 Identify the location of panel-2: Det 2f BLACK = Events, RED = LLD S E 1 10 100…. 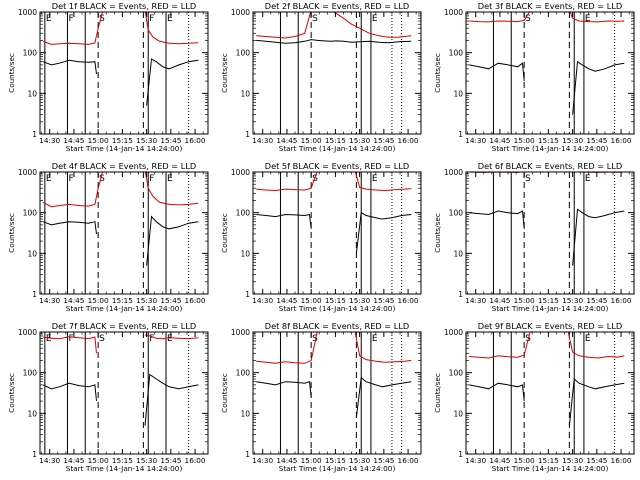
(321, 77).